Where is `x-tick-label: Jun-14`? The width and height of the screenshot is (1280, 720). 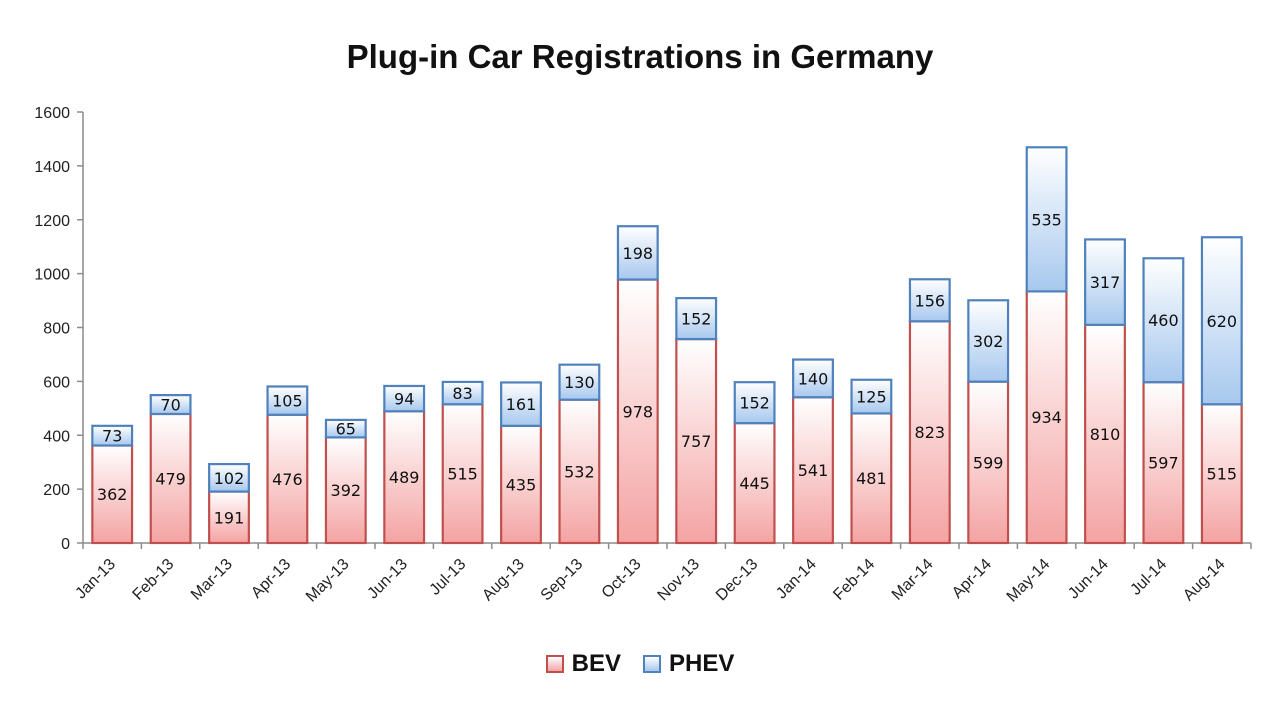 x-tick-label: Jun-14 is located at coordinates (1088, 579).